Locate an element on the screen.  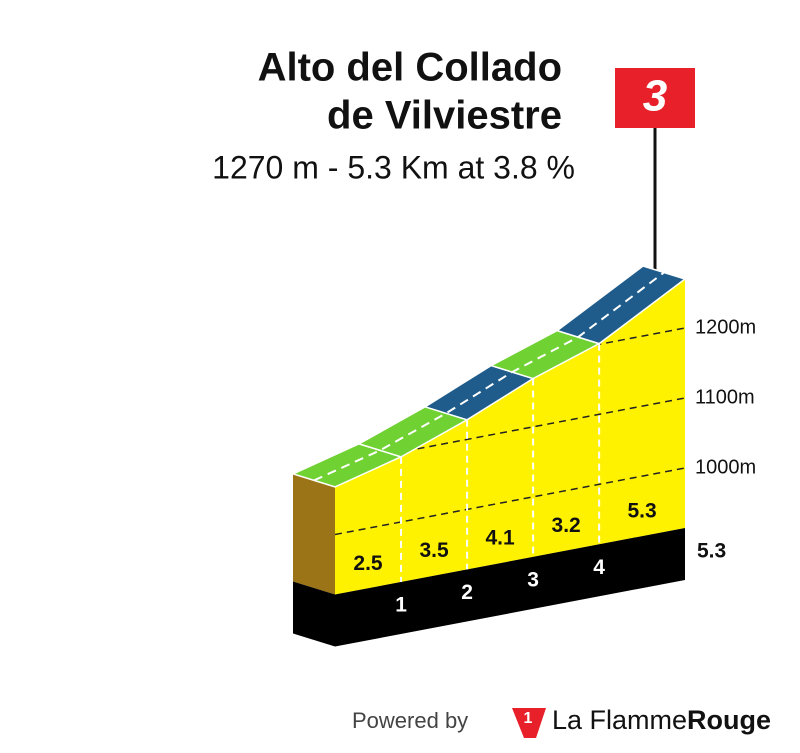
y-tick-label: 1100m is located at coordinates (725, 397).